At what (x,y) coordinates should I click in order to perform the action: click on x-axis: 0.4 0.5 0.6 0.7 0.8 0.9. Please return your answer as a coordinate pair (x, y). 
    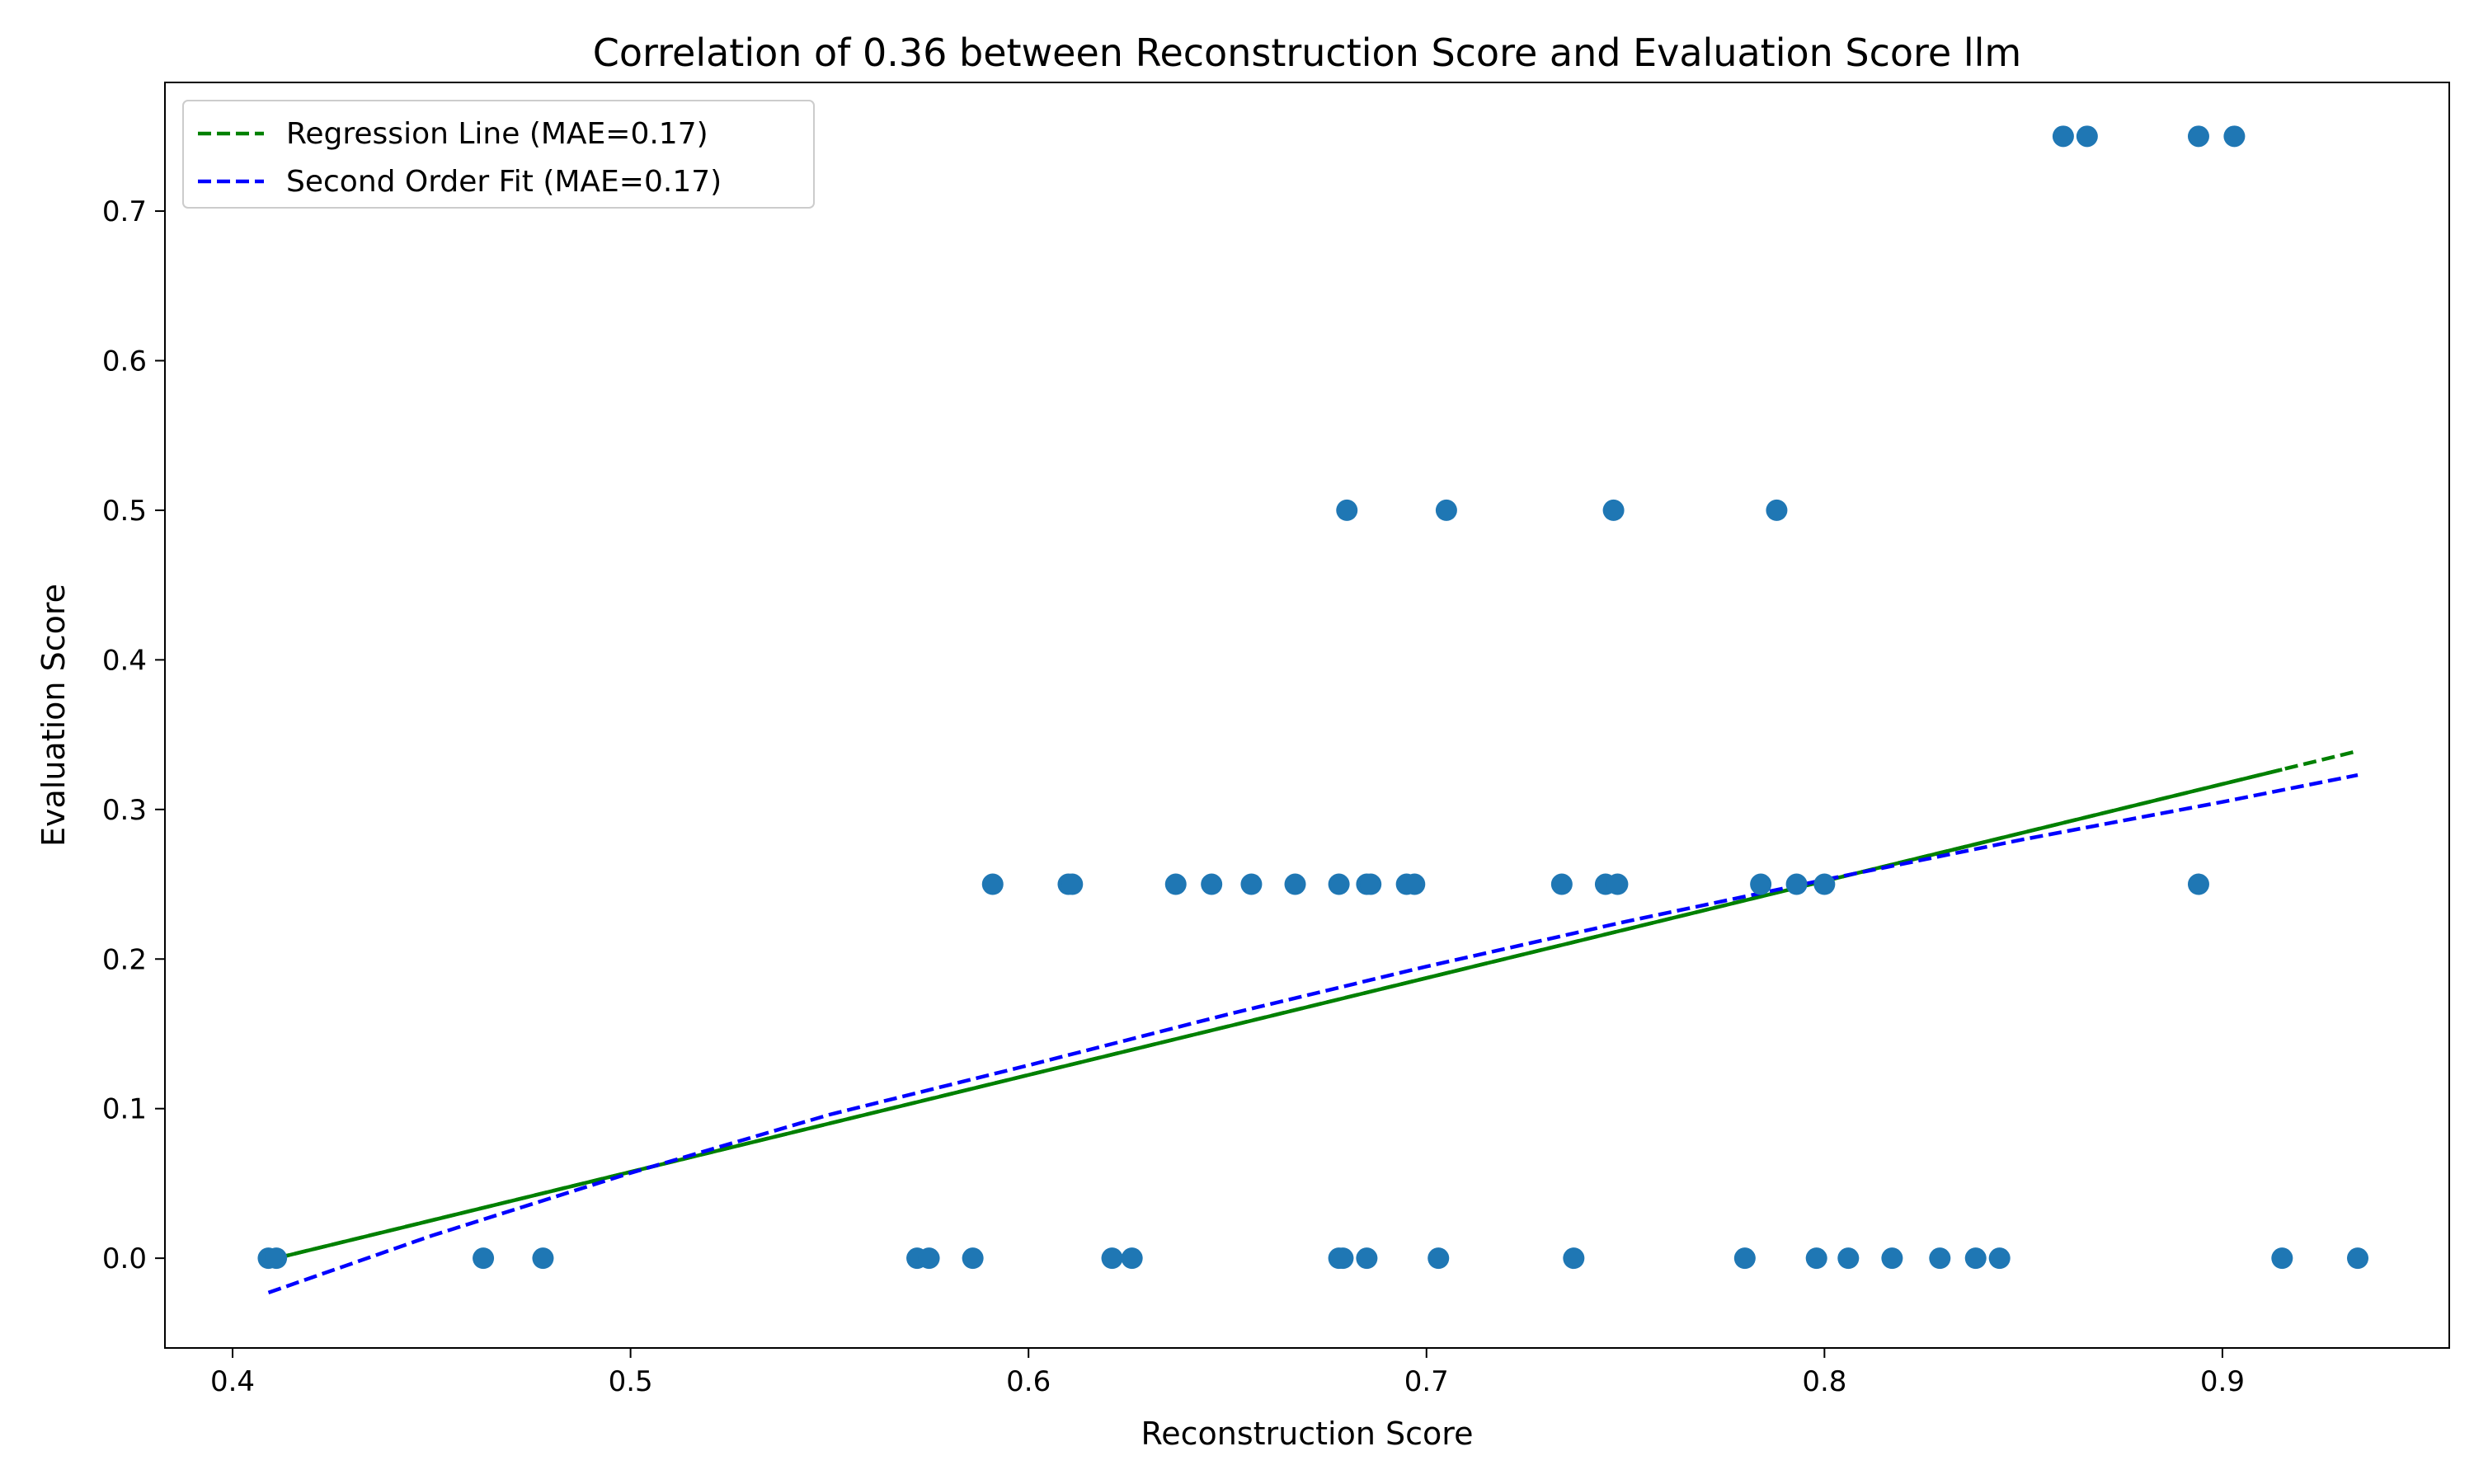
    Looking at the image, I should click on (1227, 1373).